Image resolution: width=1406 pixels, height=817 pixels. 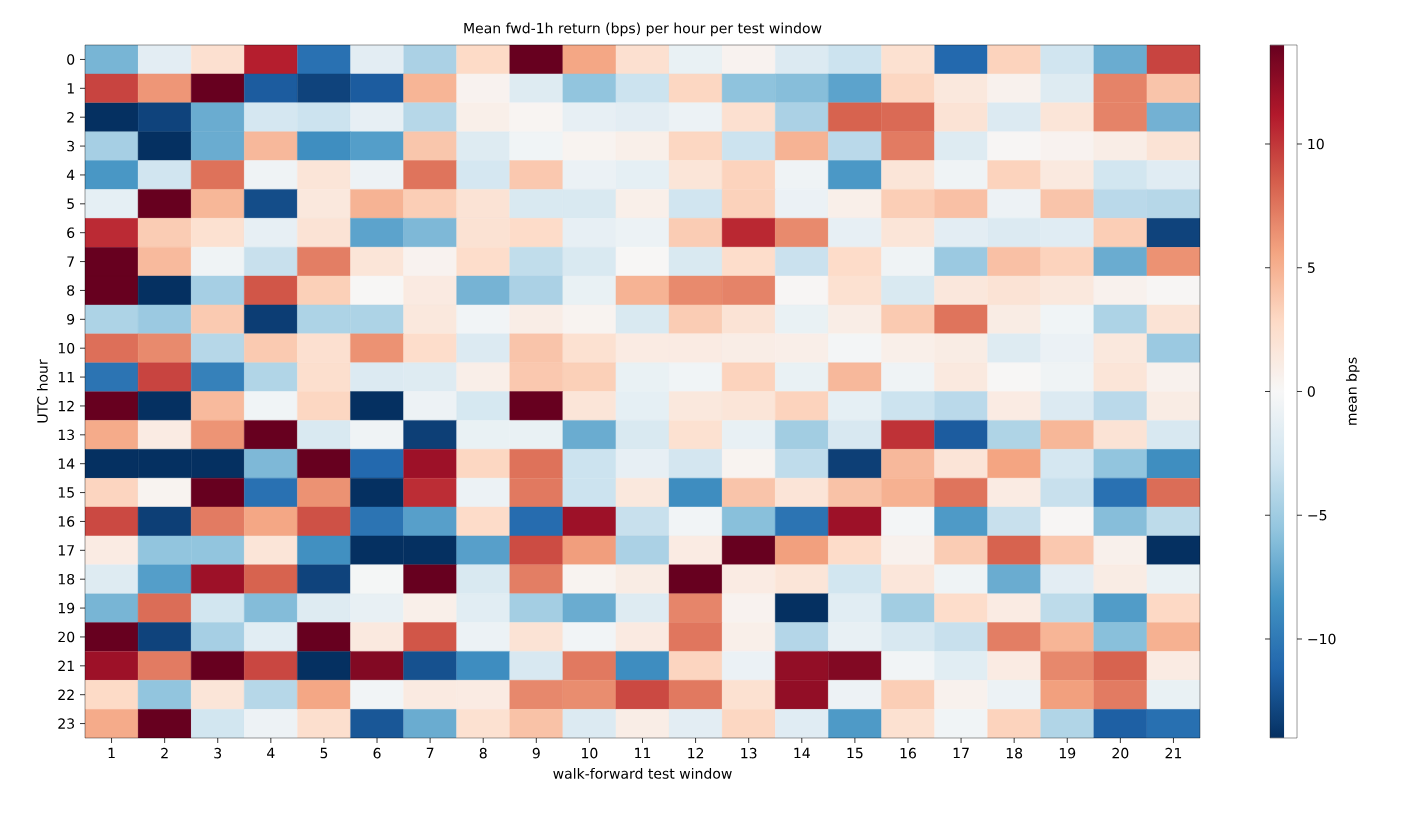 I want to click on y-tick-label: 14, so click(x=66, y=463).